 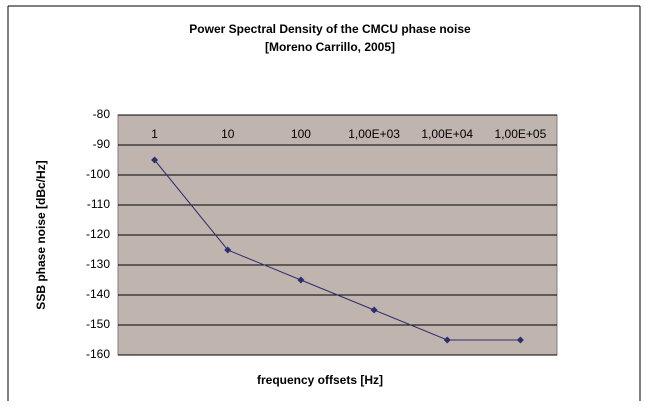 I want to click on y-tick-label: -100, so click(x=98, y=174).